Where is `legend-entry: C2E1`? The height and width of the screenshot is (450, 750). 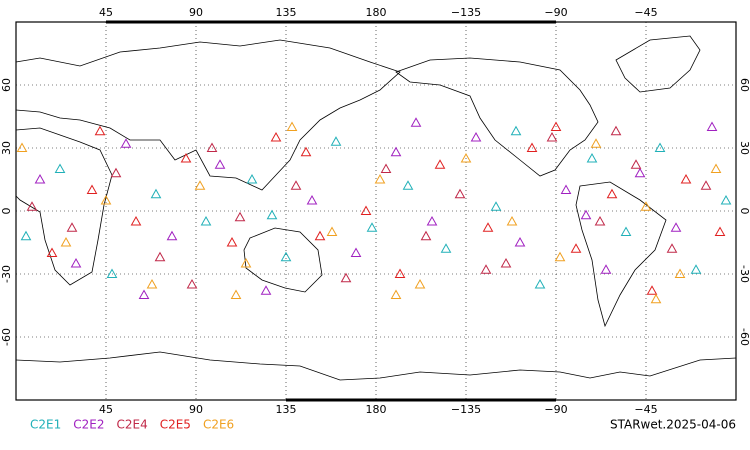
legend-entry: C2E1 is located at coordinates (45, 425).